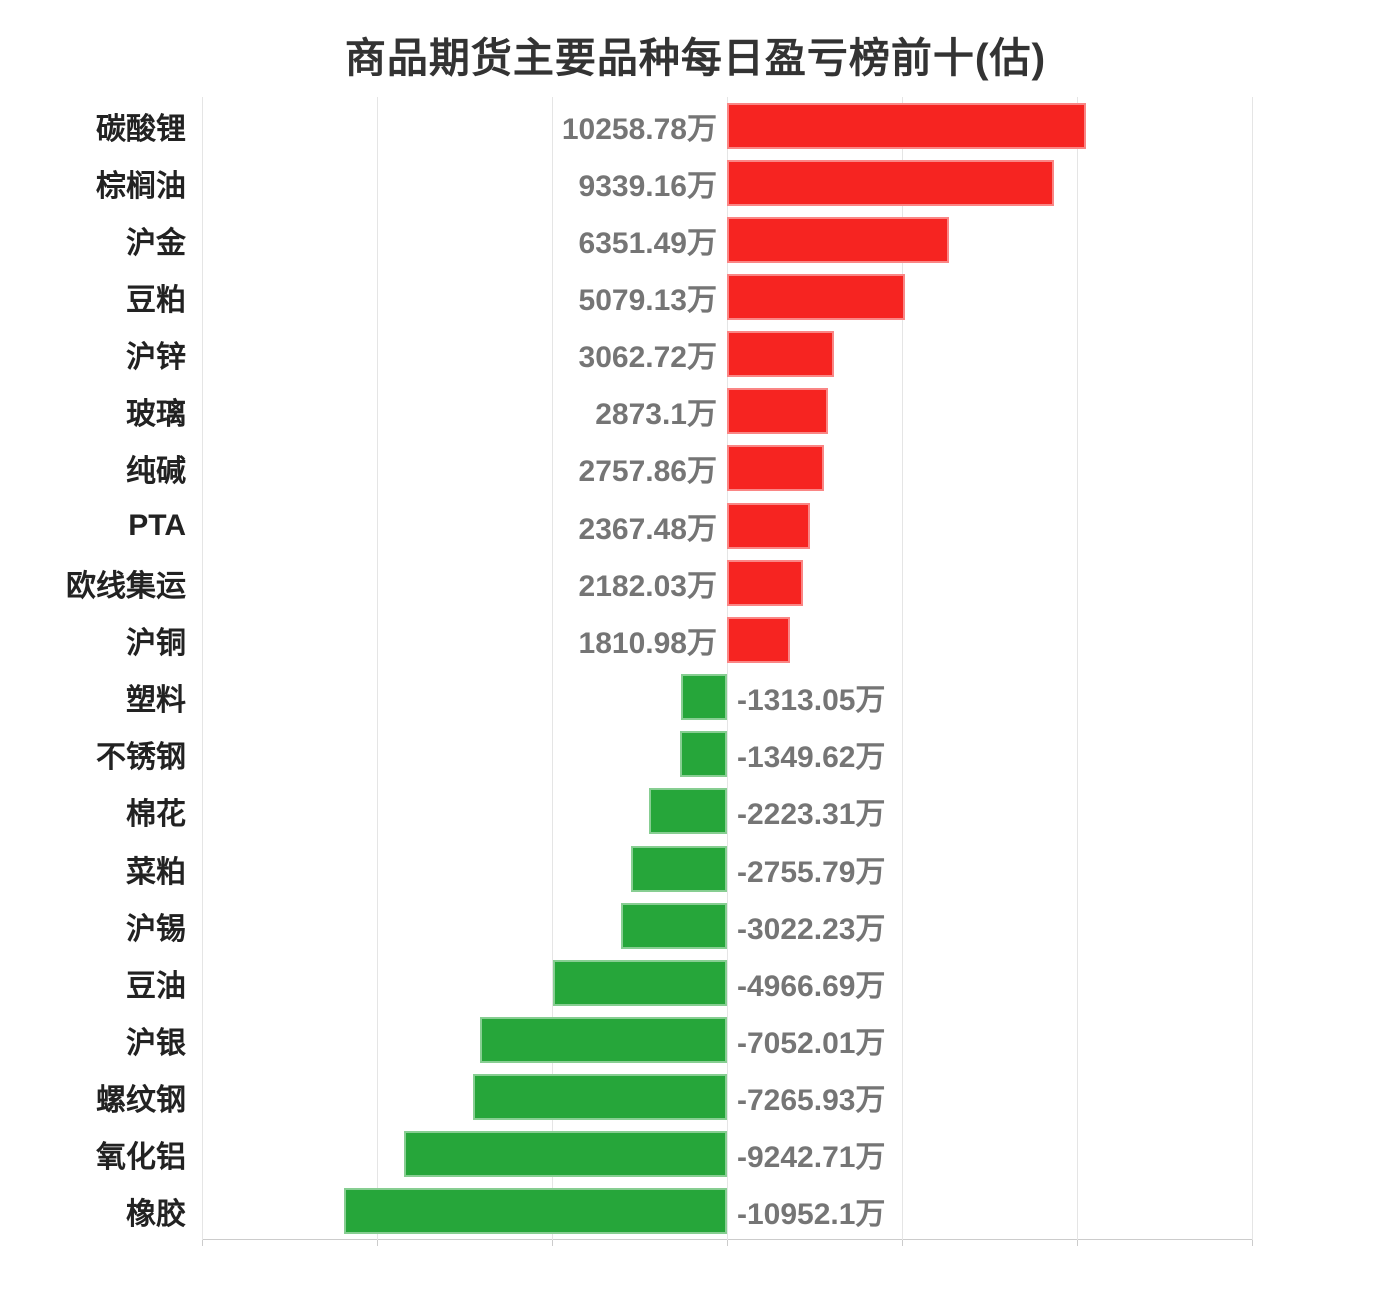 The height and width of the screenshot is (1300, 1391). What do you see at coordinates (811, 758) in the screenshot?
I see `value-label: -1349.62万` at bounding box center [811, 758].